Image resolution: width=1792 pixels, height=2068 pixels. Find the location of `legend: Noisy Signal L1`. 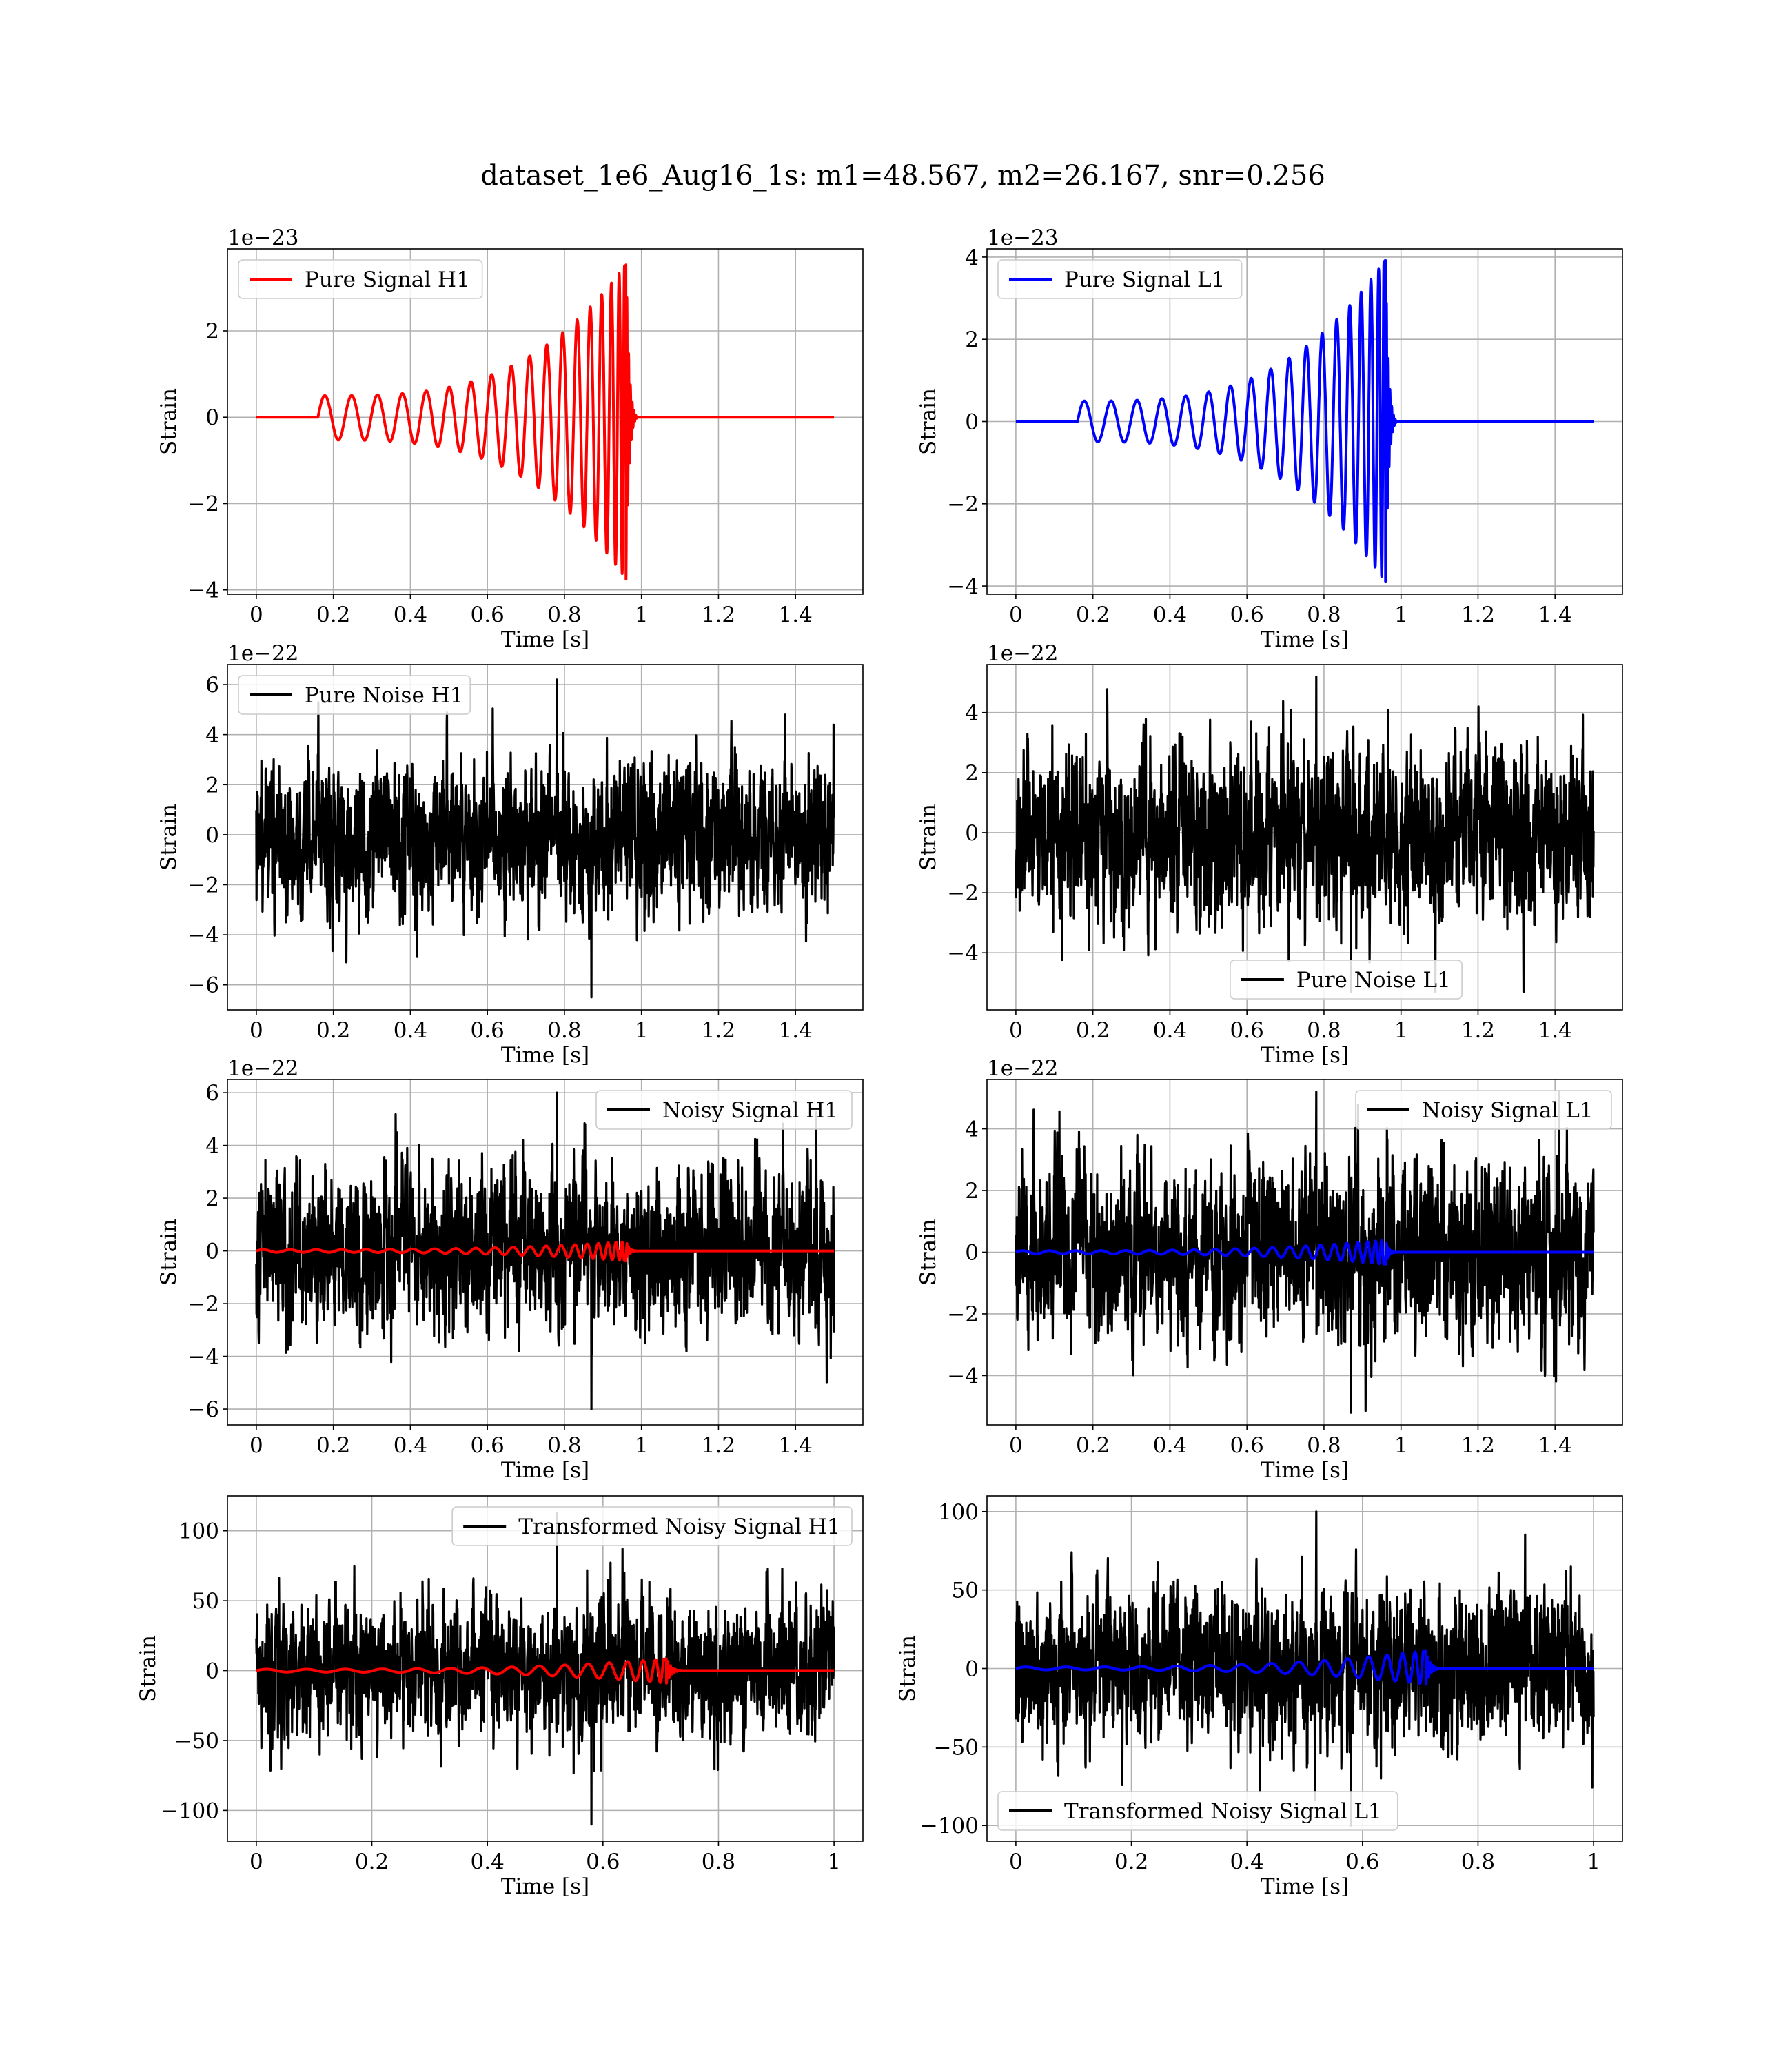

legend: Noisy Signal L1 is located at coordinates (1483, 1110).